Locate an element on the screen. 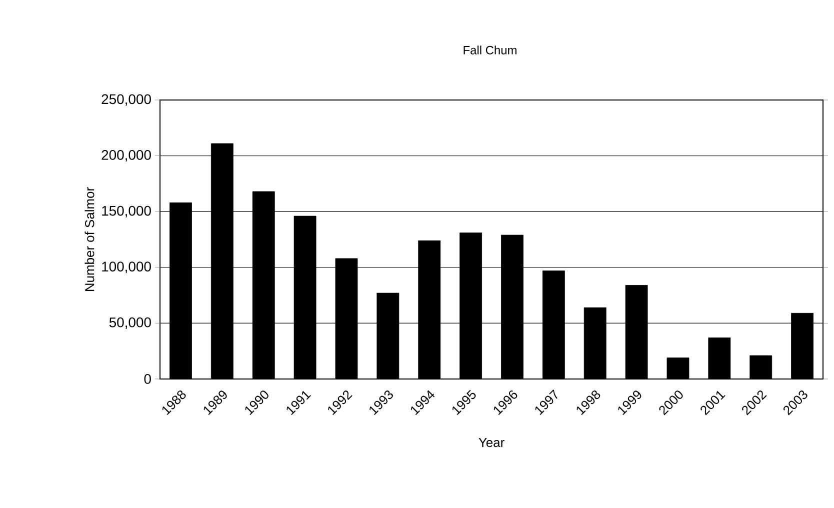 This screenshot has height=508, width=834. y-axis-title: Number of Salmor is located at coordinates (89, 239).